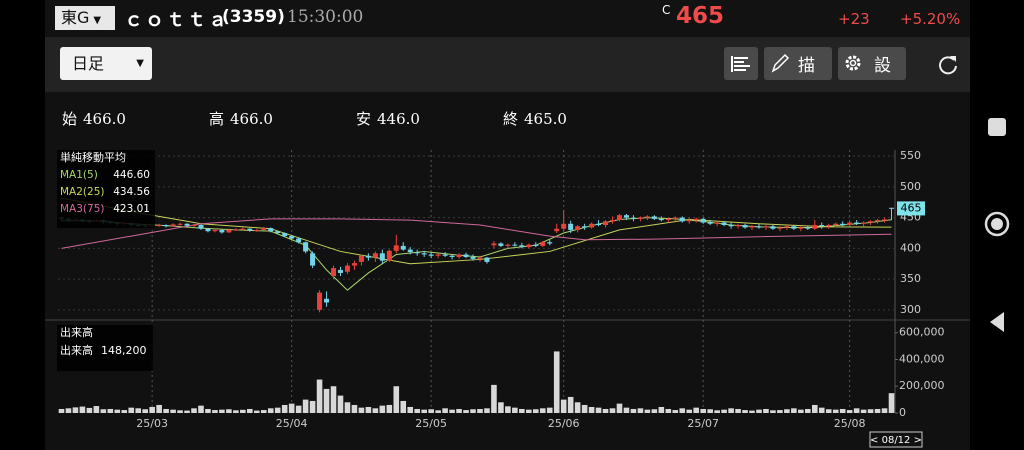 This screenshot has width=1024, height=450. What do you see at coordinates (798, 63) in the screenshot?
I see `draw-button: 描画` at bounding box center [798, 63].